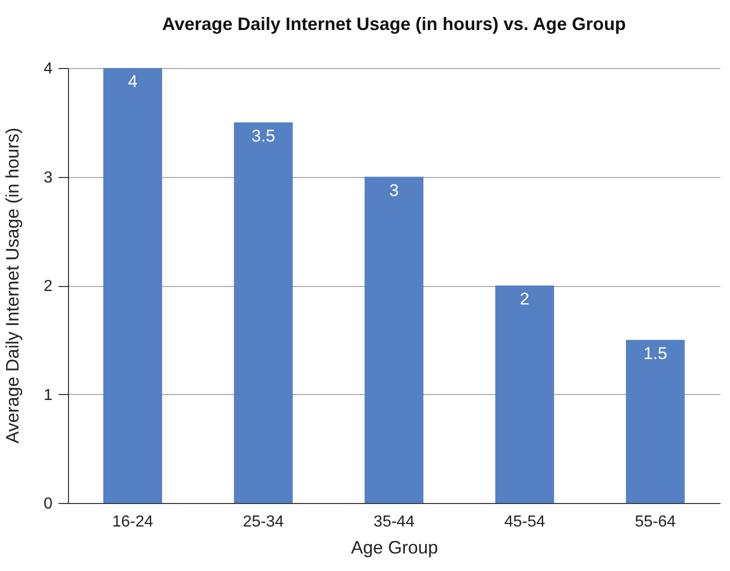 The height and width of the screenshot is (571, 730). What do you see at coordinates (394, 522) in the screenshot?
I see `x-tick-label: 35-44` at bounding box center [394, 522].